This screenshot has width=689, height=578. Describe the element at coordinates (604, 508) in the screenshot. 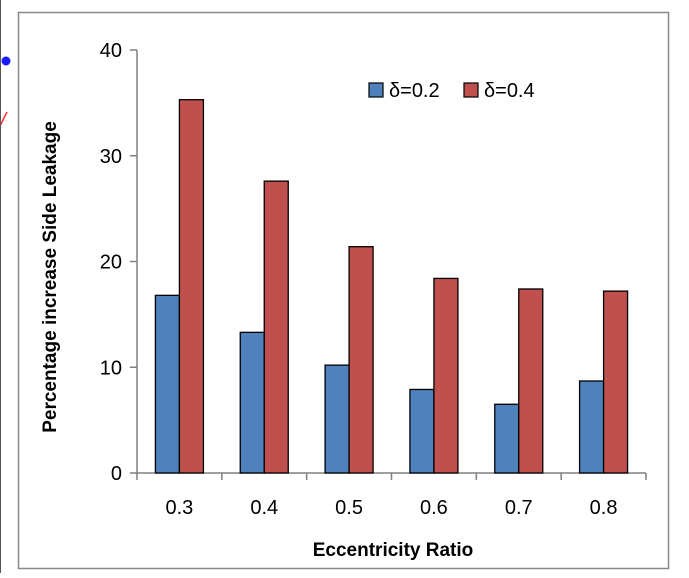

I see `x-tick-label: 0.8` at that location.